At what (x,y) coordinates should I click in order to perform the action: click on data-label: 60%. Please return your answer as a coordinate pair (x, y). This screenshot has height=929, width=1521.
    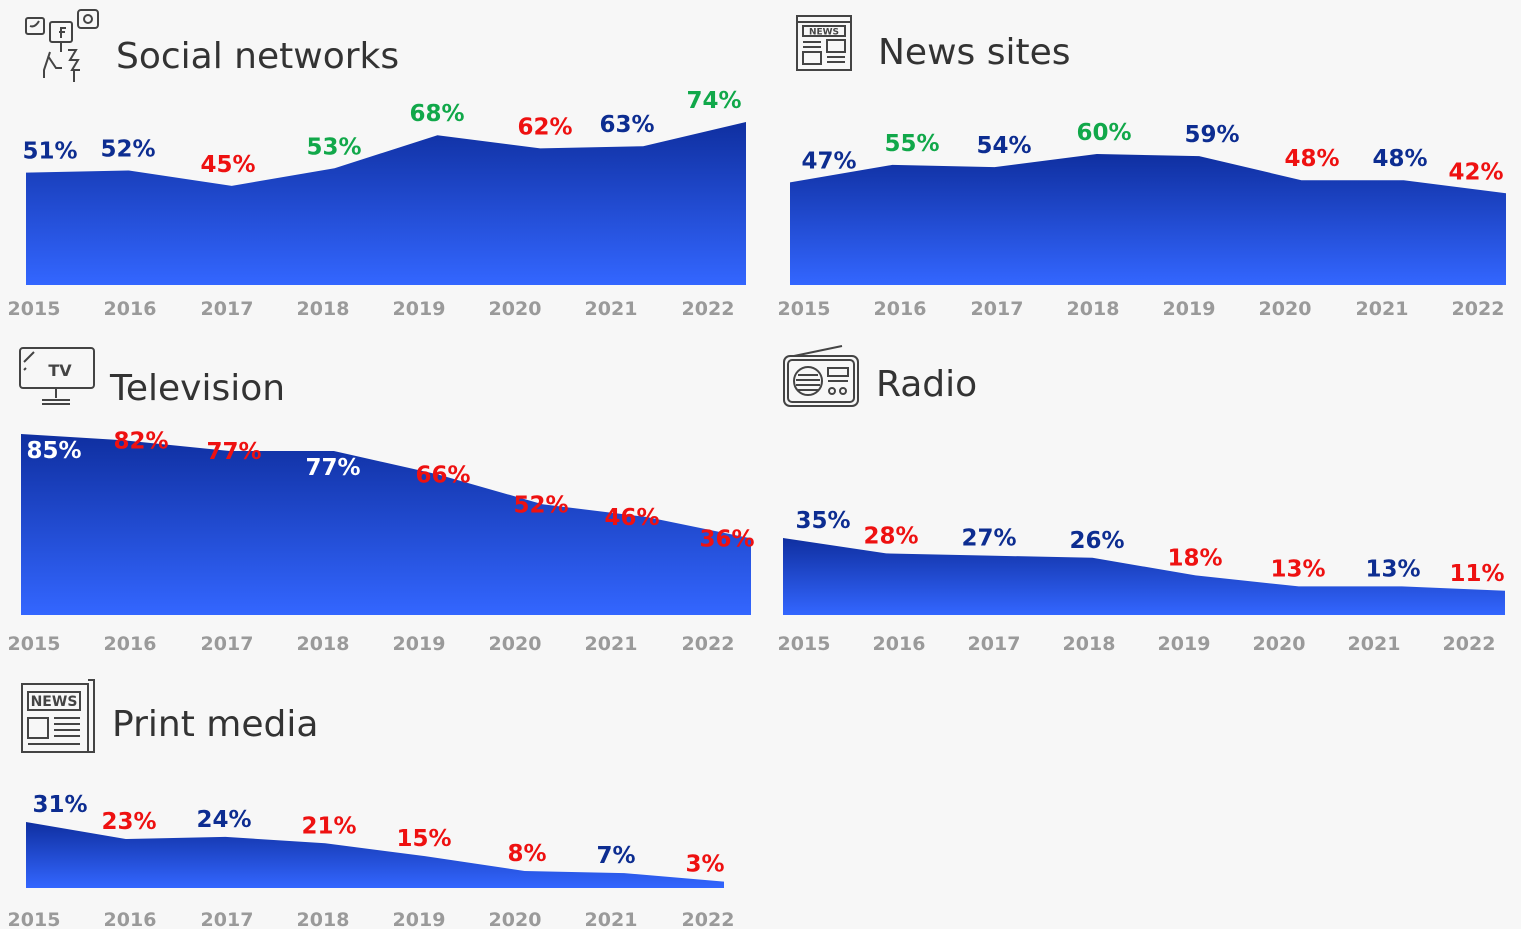
    Looking at the image, I should click on (1103, 133).